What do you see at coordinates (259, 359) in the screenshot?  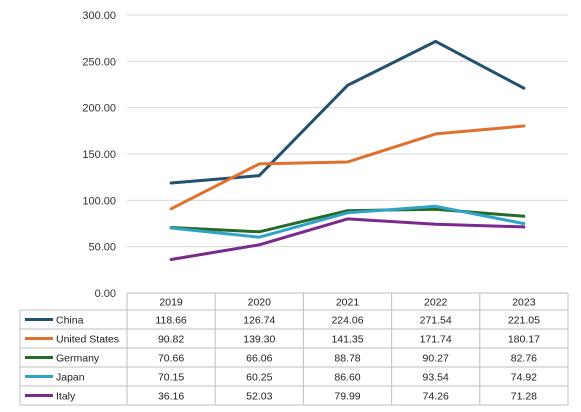 I see `data-label: 66.06` at bounding box center [259, 359].